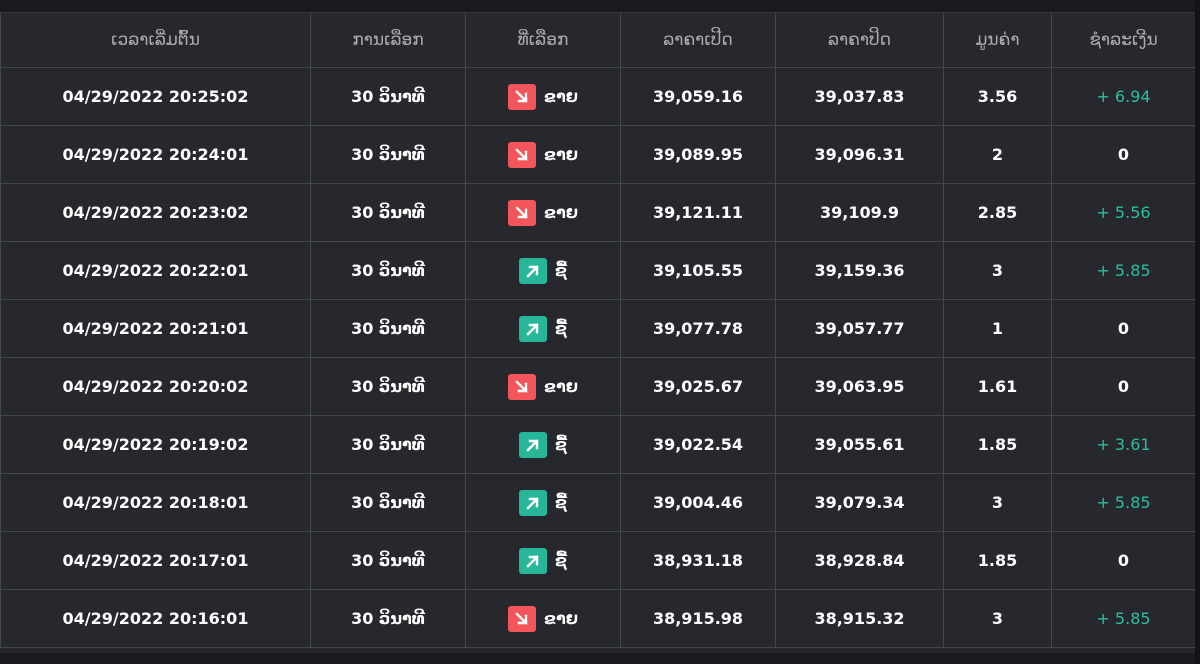 This screenshot has width=1200, height=664. Describe the element at coordinates (155, 270) in the screenshot. I see `cell-start-time: 04/29/2022 20:22:01` at that location.